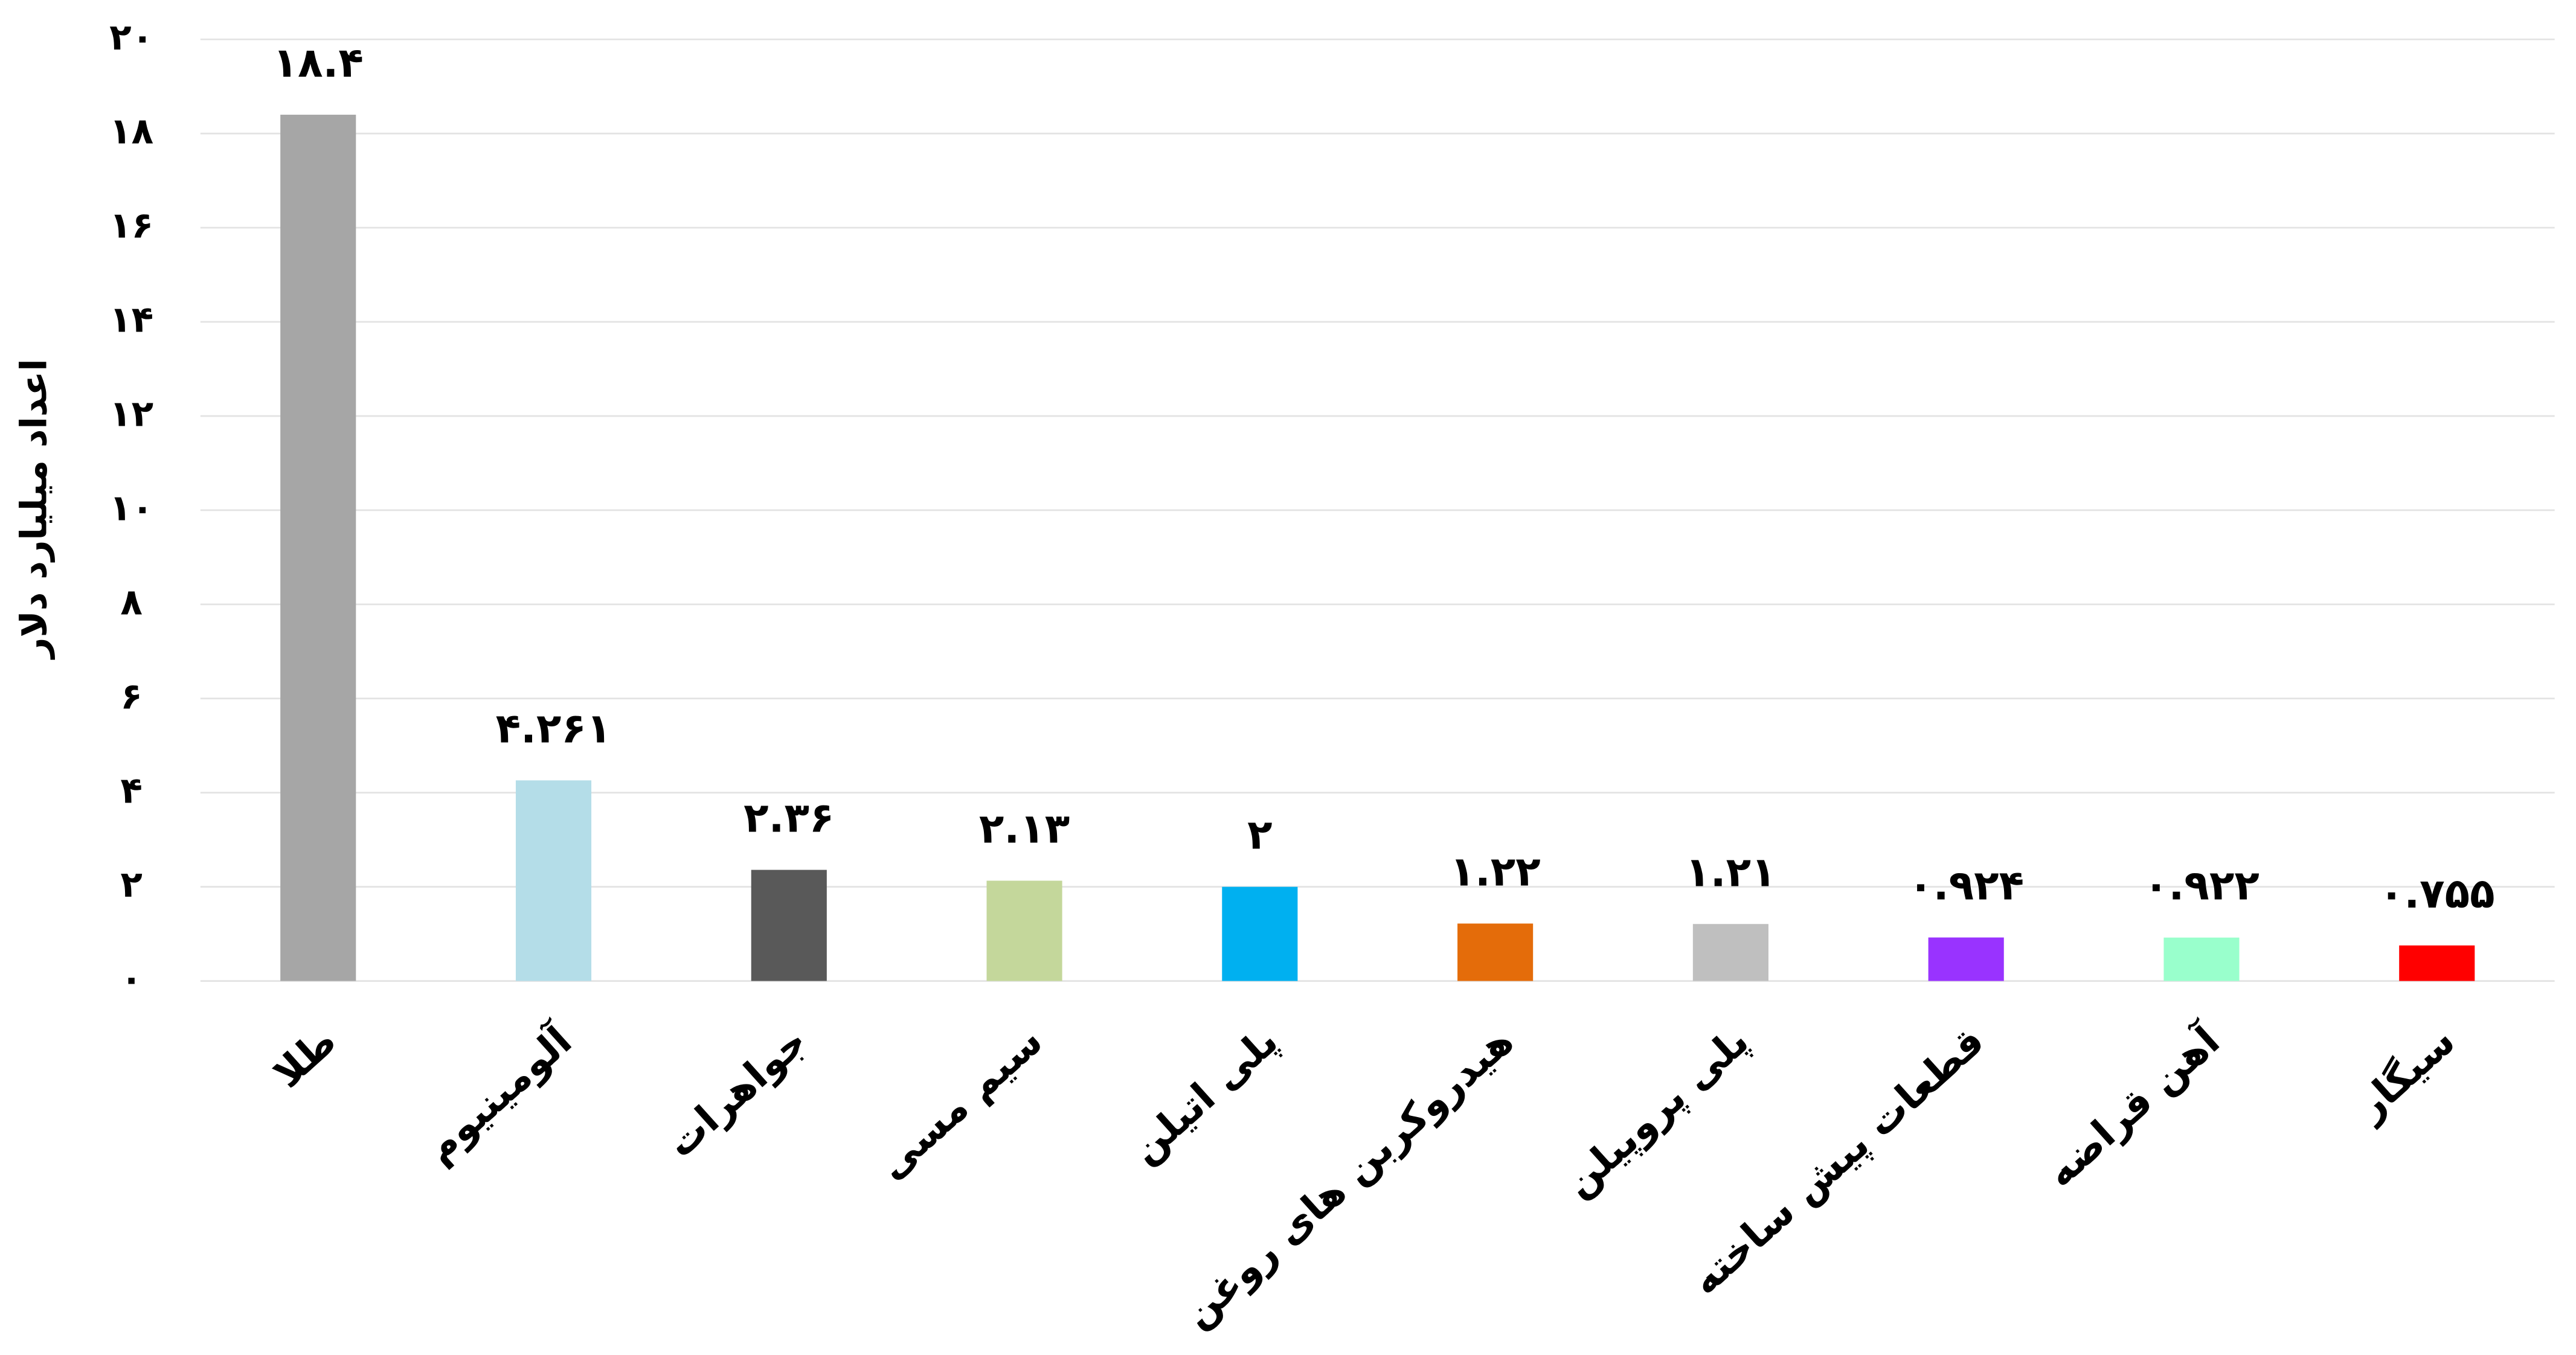  What do you see at coordinates (131, 790) in the screenshot?
I see `y-tick-label: ۴` at bounding box center [131, 790].